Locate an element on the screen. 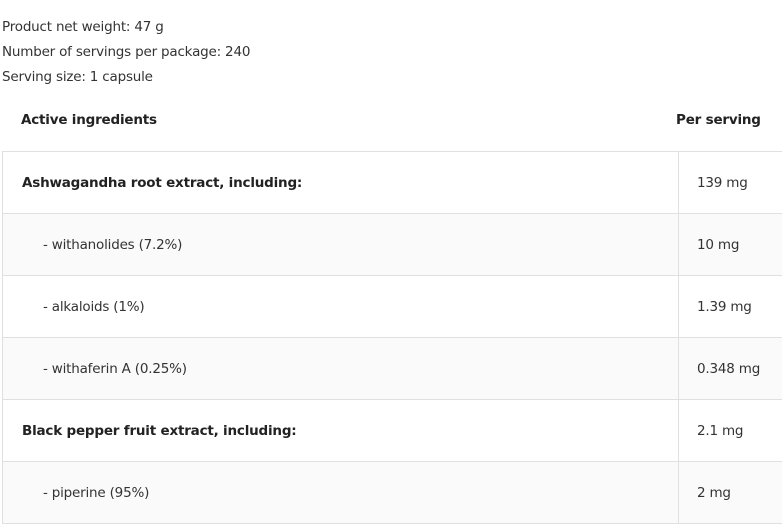 The width and height of the screenshot is (782, 524). table-row: - alkaloids (1%) 1.39 mg is located at coordinates (392, 306).